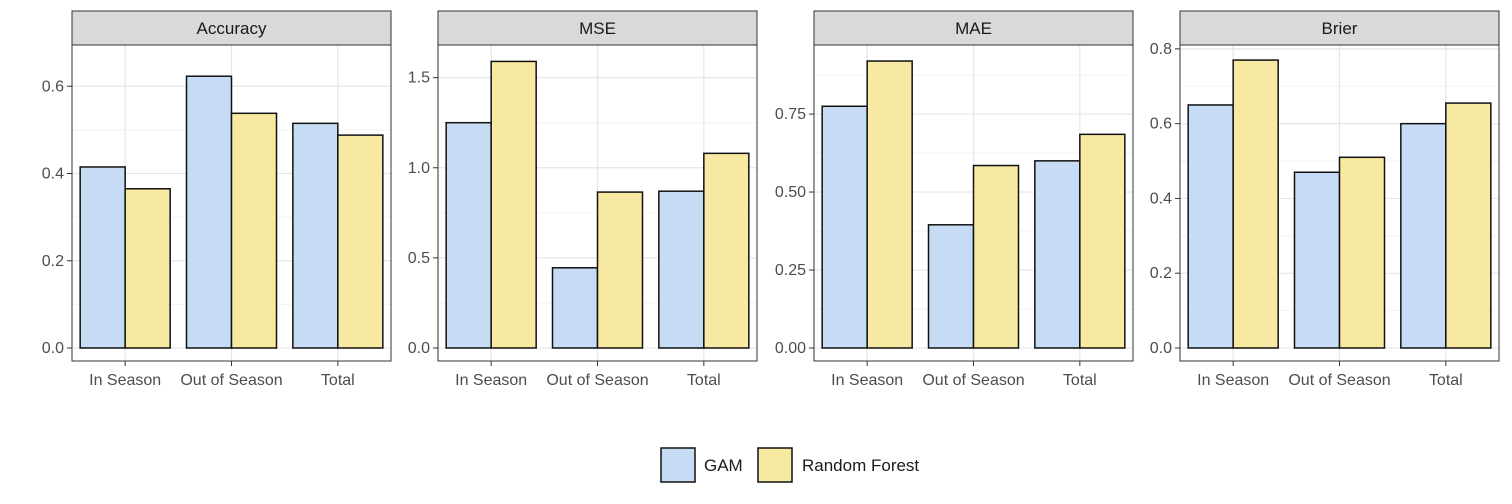 This screenshot has height=504, width=1512. What do you see at coordinates (1161, 49) in the screenshot?
I see `y-tick-label: 0.8` at bounding box center [1161, 49].